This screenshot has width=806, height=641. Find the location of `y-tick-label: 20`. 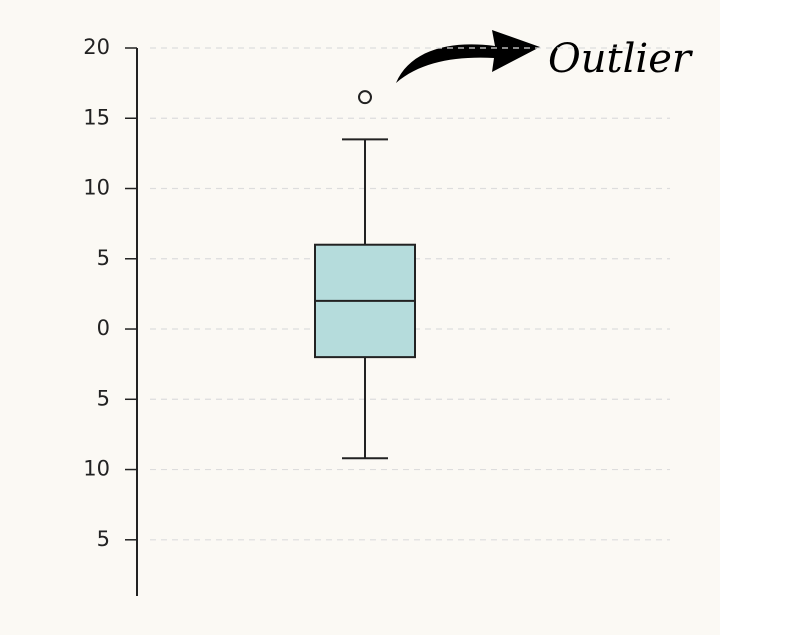

y-tick-label: 20 is located at coordinates (96, 47).